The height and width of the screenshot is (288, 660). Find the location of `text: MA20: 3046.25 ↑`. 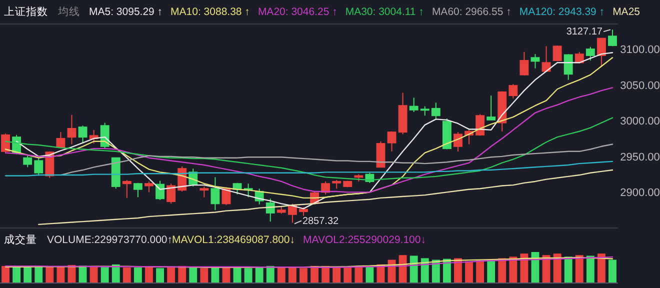

text: MA20: 3046.25 ↑ is located at coordinates (298, 12).